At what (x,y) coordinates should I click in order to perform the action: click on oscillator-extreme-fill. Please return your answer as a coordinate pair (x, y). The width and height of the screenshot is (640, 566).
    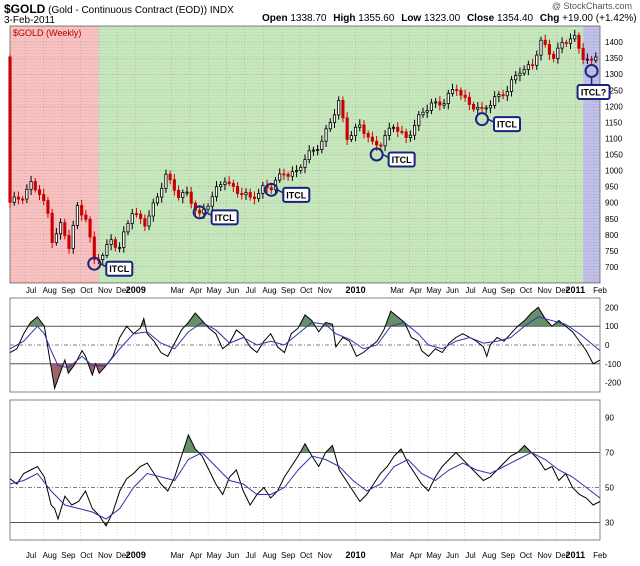
    Looking at the image, I should click on (305, 448).